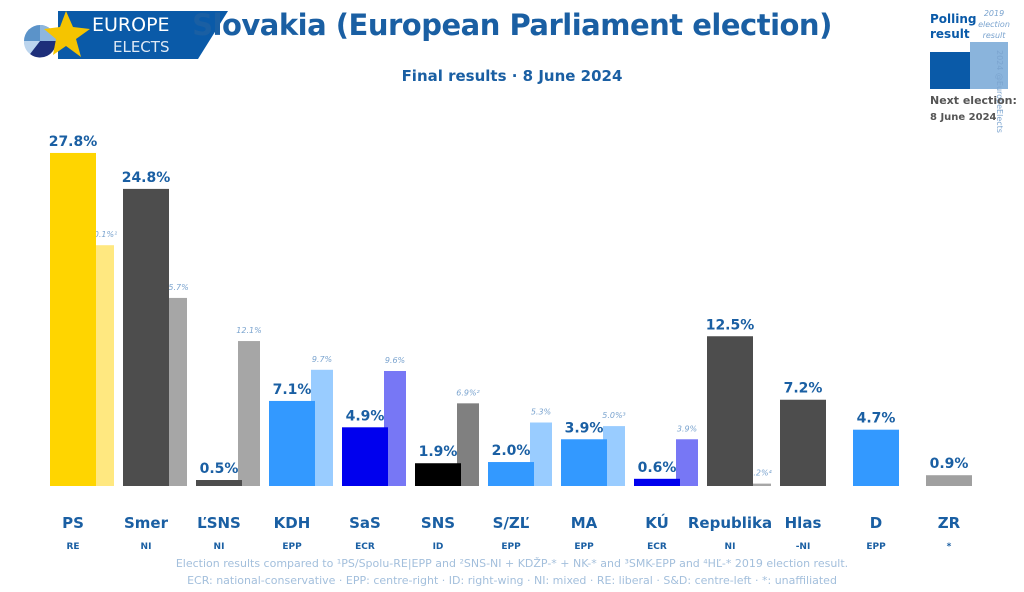 This screenshot has width=1024, height=592. Describe the element at coordinates (657, 468) in the screenshot. I see `label-poll-k: 0.6%` at that location.